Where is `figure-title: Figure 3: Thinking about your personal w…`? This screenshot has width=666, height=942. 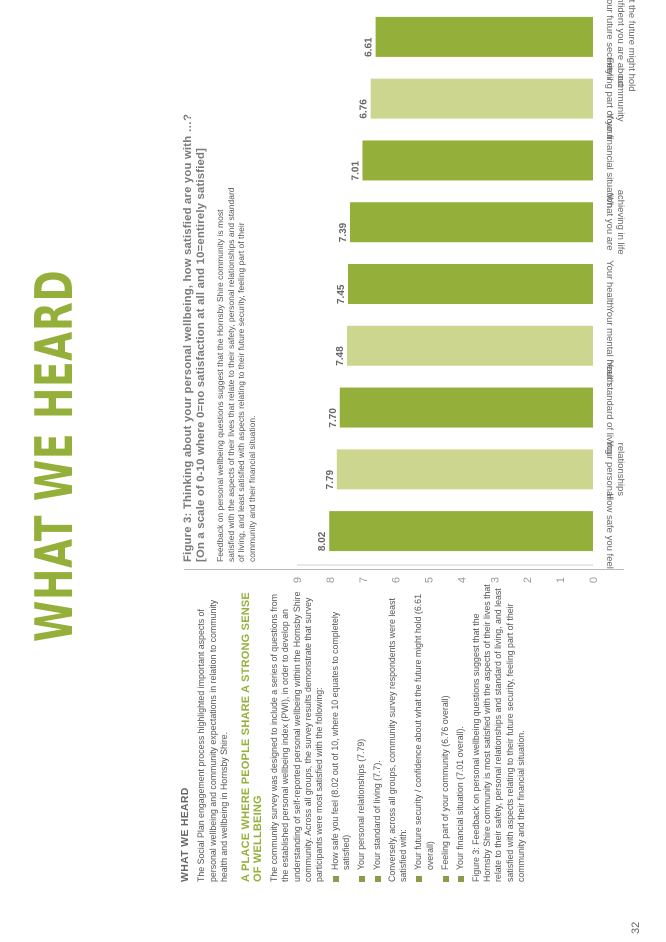 figure-title: Figure 3: Thinking about your personal w… is located at coordinates (195, 302).